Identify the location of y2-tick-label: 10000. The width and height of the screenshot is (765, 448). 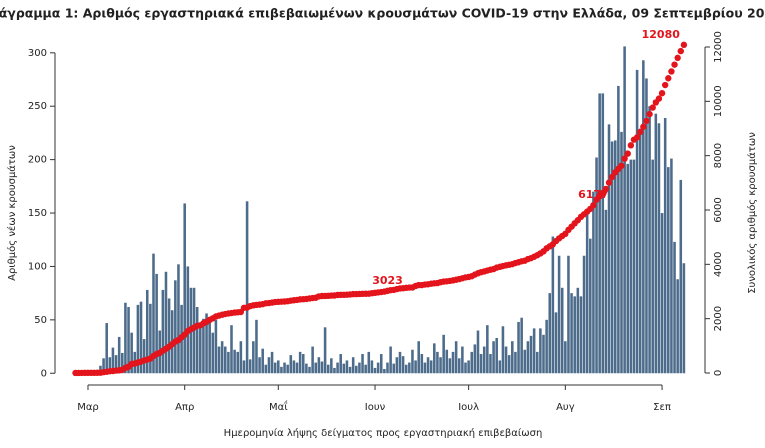
(718, 101).